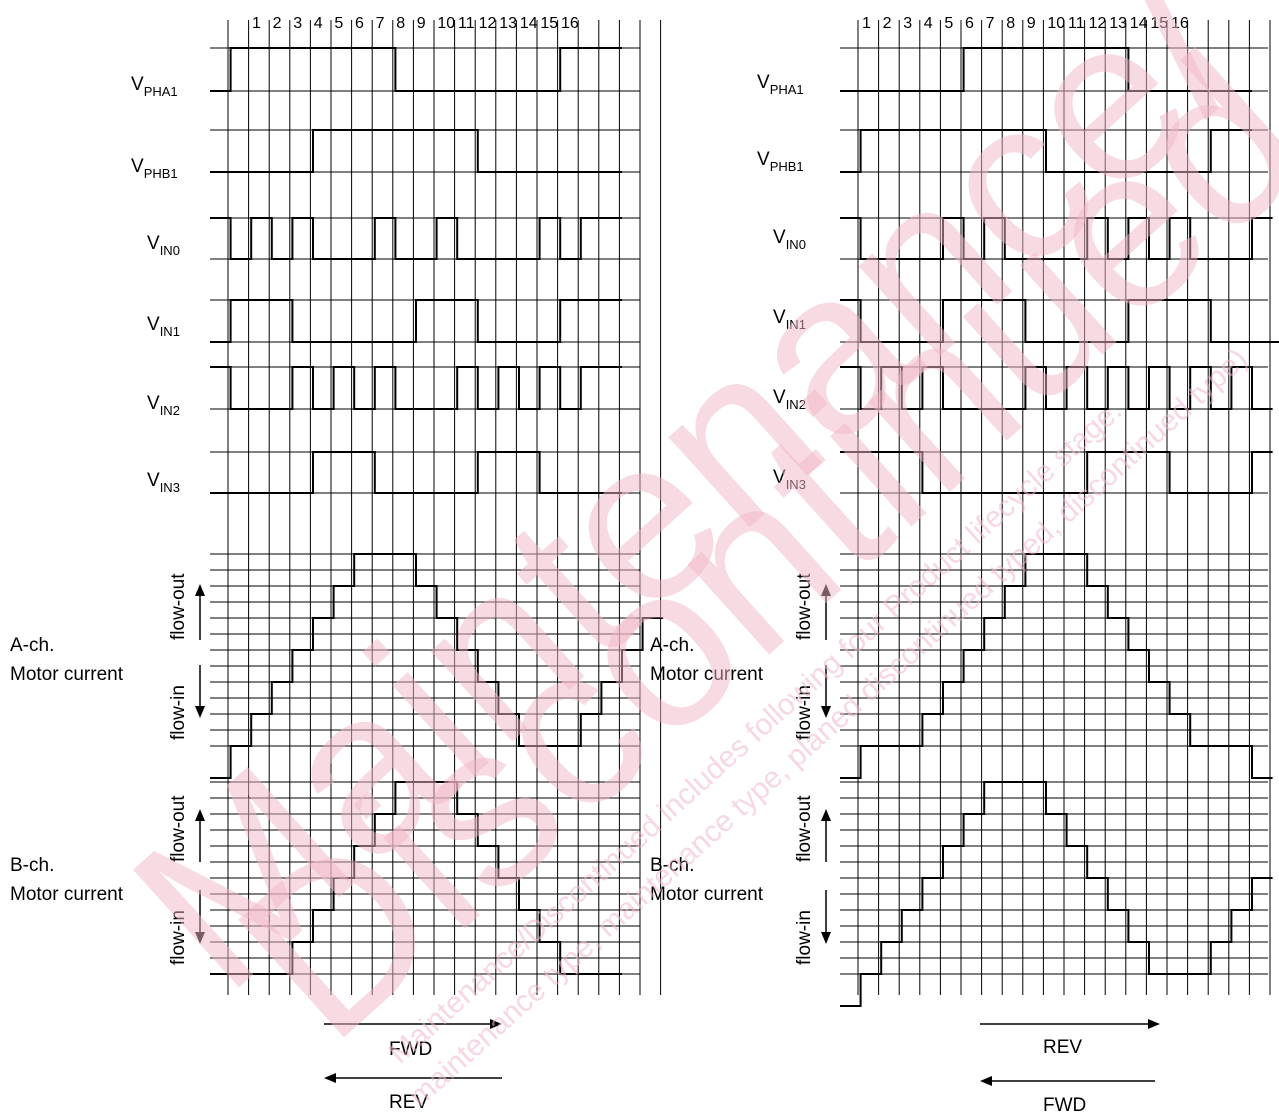 The width and height of the screenshot is (1279, 1115). Describe the element at coordinates (780, 161) in the screenshot. I see `right-label-vphb1: VPHB1` at that location.